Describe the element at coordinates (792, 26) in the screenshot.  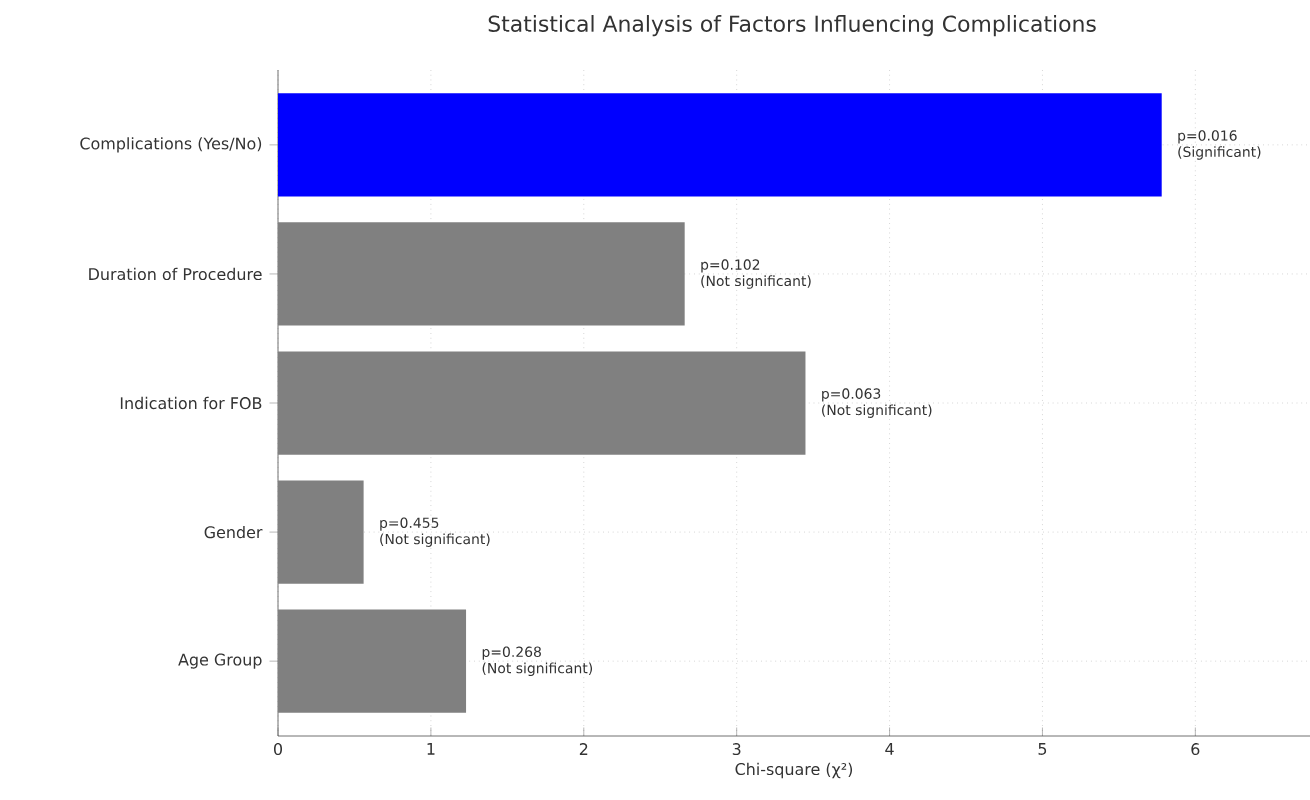
I see `chart-title: Statistical Analysis of Factors Influencing Complications` at that location.